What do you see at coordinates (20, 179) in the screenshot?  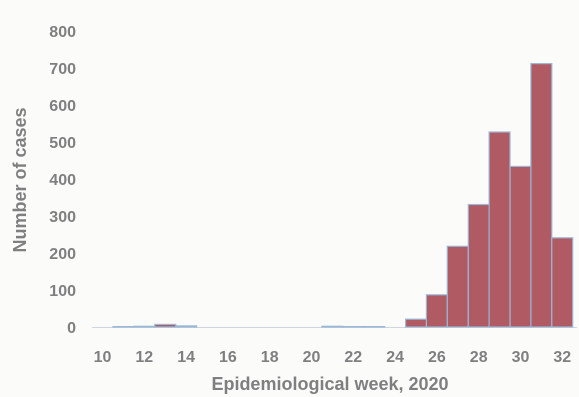 I see `y-axis-title: Number of cases` at bounding box center [20, 179].